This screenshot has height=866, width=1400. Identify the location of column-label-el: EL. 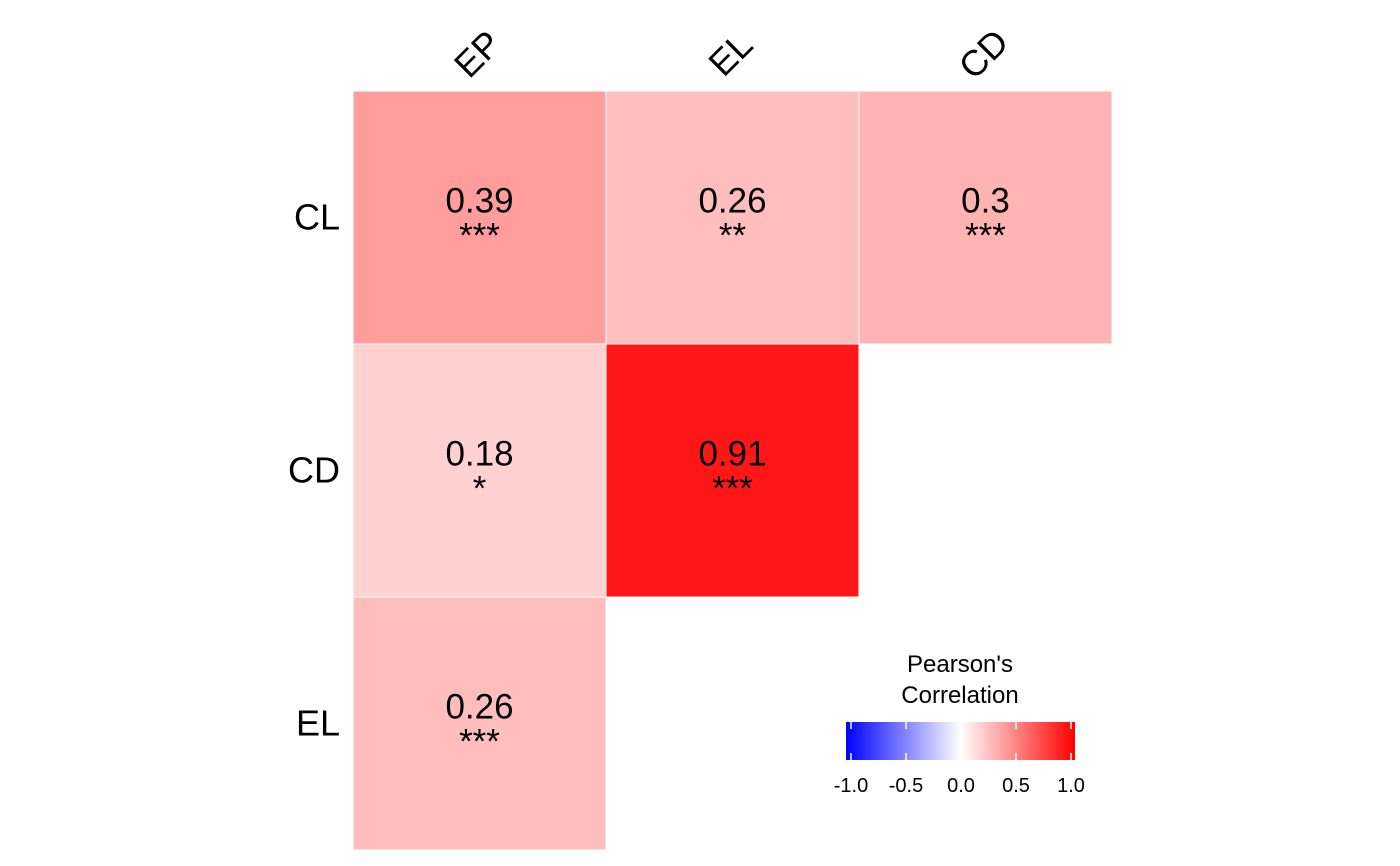
(730, 54).